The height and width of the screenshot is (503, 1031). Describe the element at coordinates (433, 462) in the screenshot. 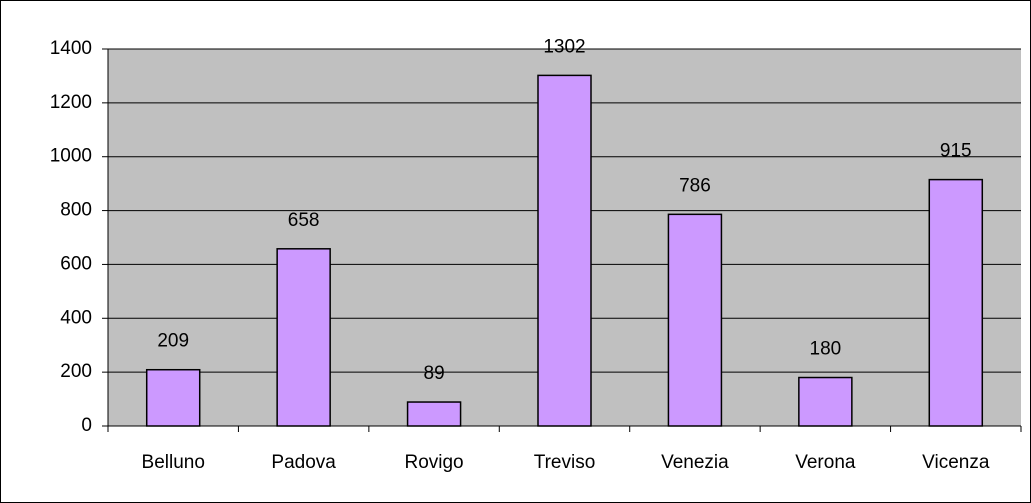

I see `x-tick-label: Rovigo` at that location.